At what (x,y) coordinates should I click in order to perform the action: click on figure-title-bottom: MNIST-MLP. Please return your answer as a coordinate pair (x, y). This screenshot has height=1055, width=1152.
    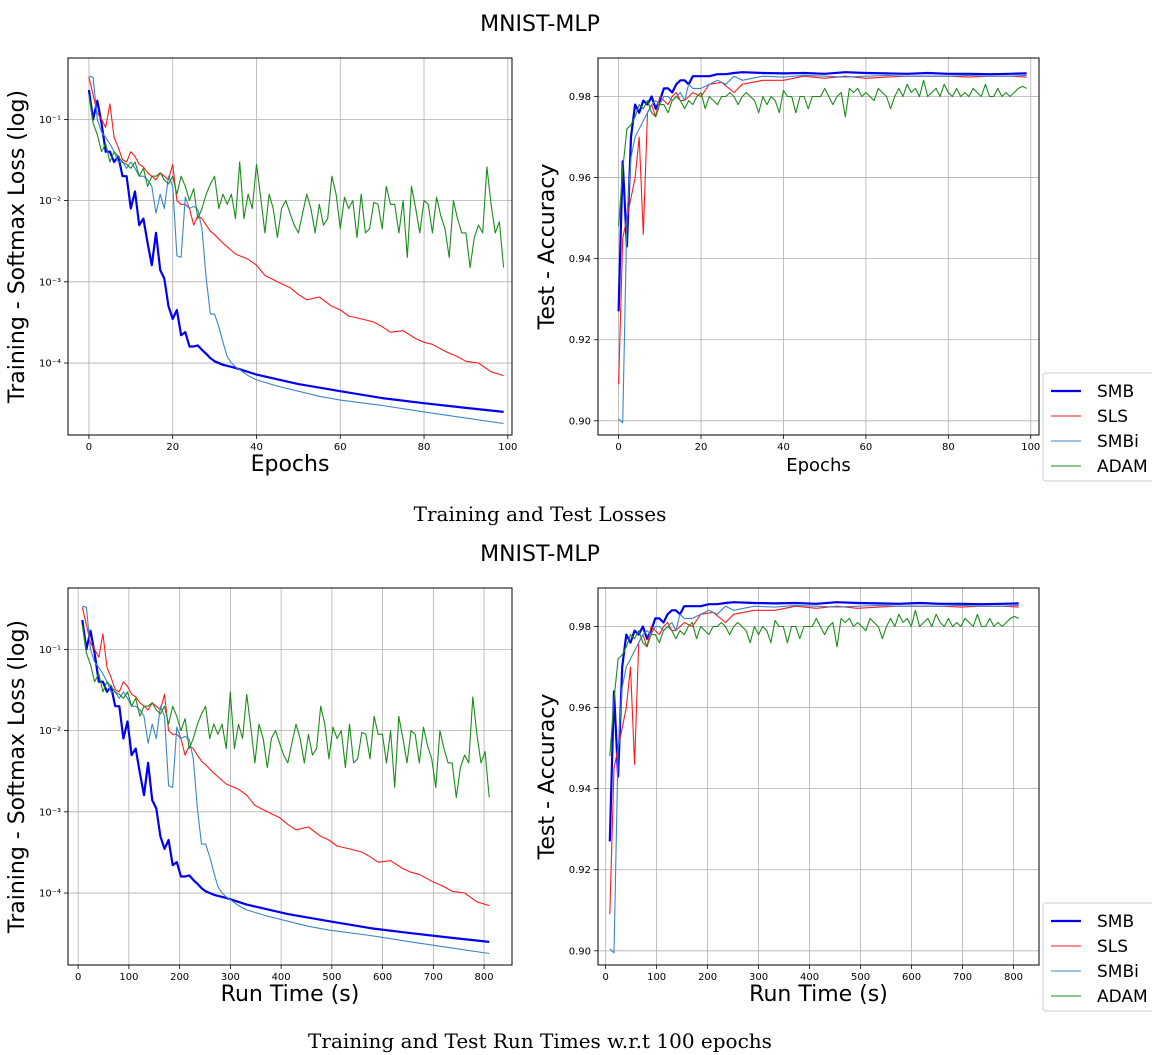
    Looking at the image, I should click on (540, 554).